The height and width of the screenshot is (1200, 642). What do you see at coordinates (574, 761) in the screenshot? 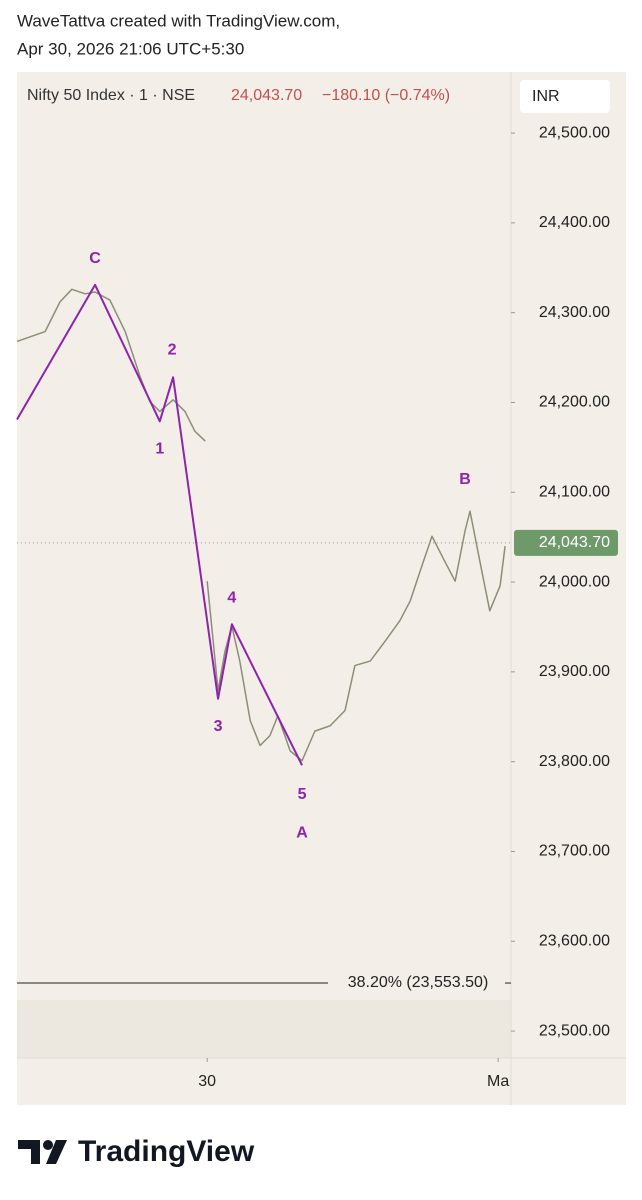
I see `y-tick-label: 23,800.00` at bounding box center [574, 761].